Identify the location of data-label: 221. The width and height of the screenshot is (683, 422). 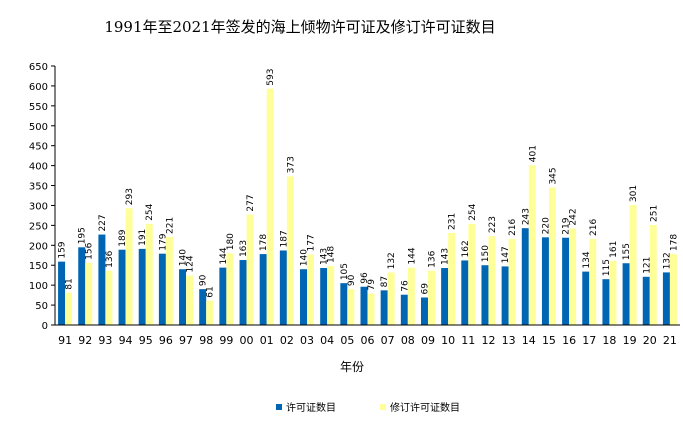
(170, 225).